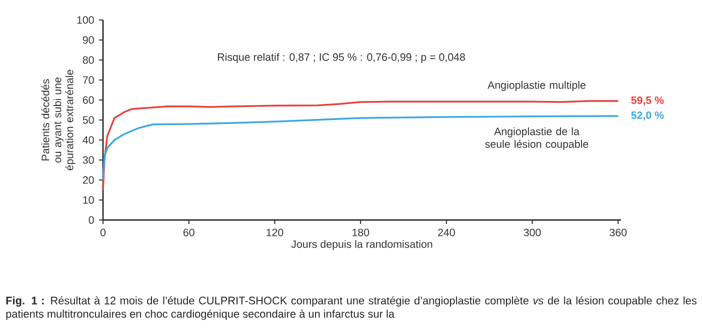  What do you see at coordinates (88, 80) in the screenshot?
I see `y-tick-label: 70` at bounding box center [88, 80].